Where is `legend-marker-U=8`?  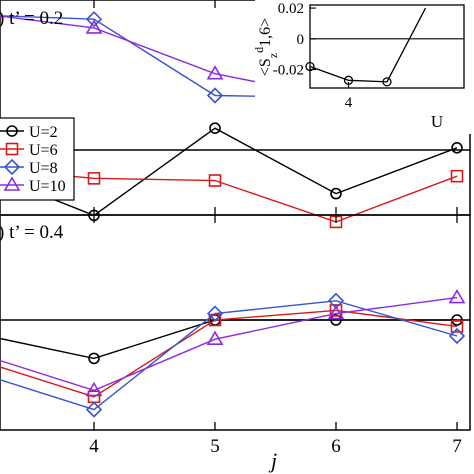 legend-marker-U=8 is located at coordinates (12, 167).